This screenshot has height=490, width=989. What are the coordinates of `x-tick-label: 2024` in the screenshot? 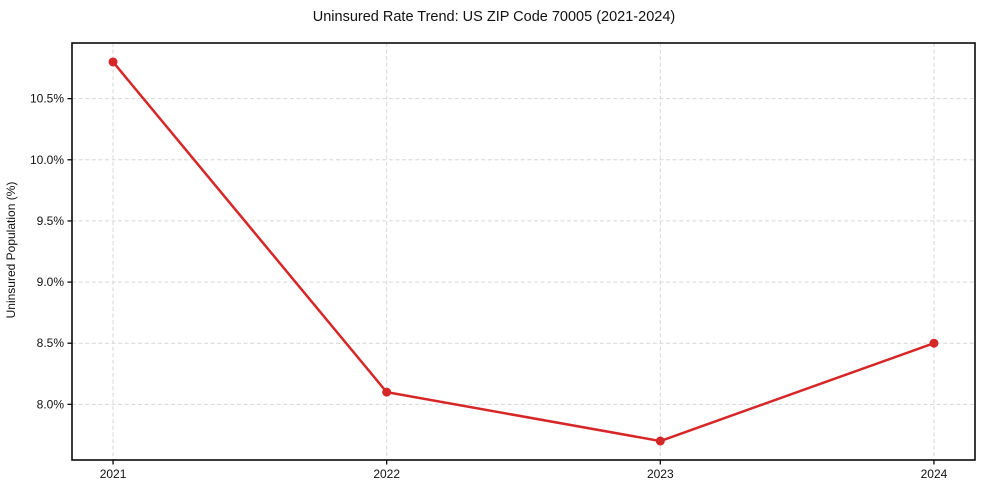 It's located at (934, 474).